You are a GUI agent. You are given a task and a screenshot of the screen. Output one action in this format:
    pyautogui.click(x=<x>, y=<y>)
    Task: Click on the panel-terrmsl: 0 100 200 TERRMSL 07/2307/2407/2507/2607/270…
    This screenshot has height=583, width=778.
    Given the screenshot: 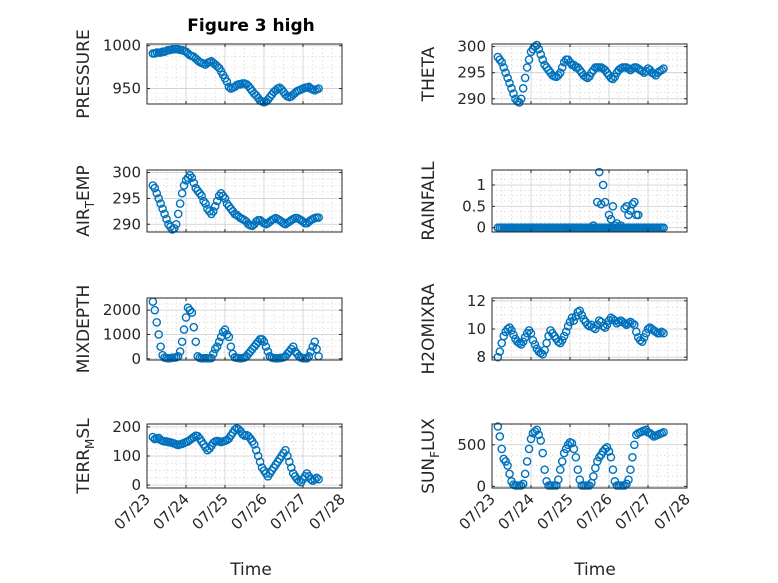 What is the action you would take?
    pyautogui.click(x=211, y=476)
    